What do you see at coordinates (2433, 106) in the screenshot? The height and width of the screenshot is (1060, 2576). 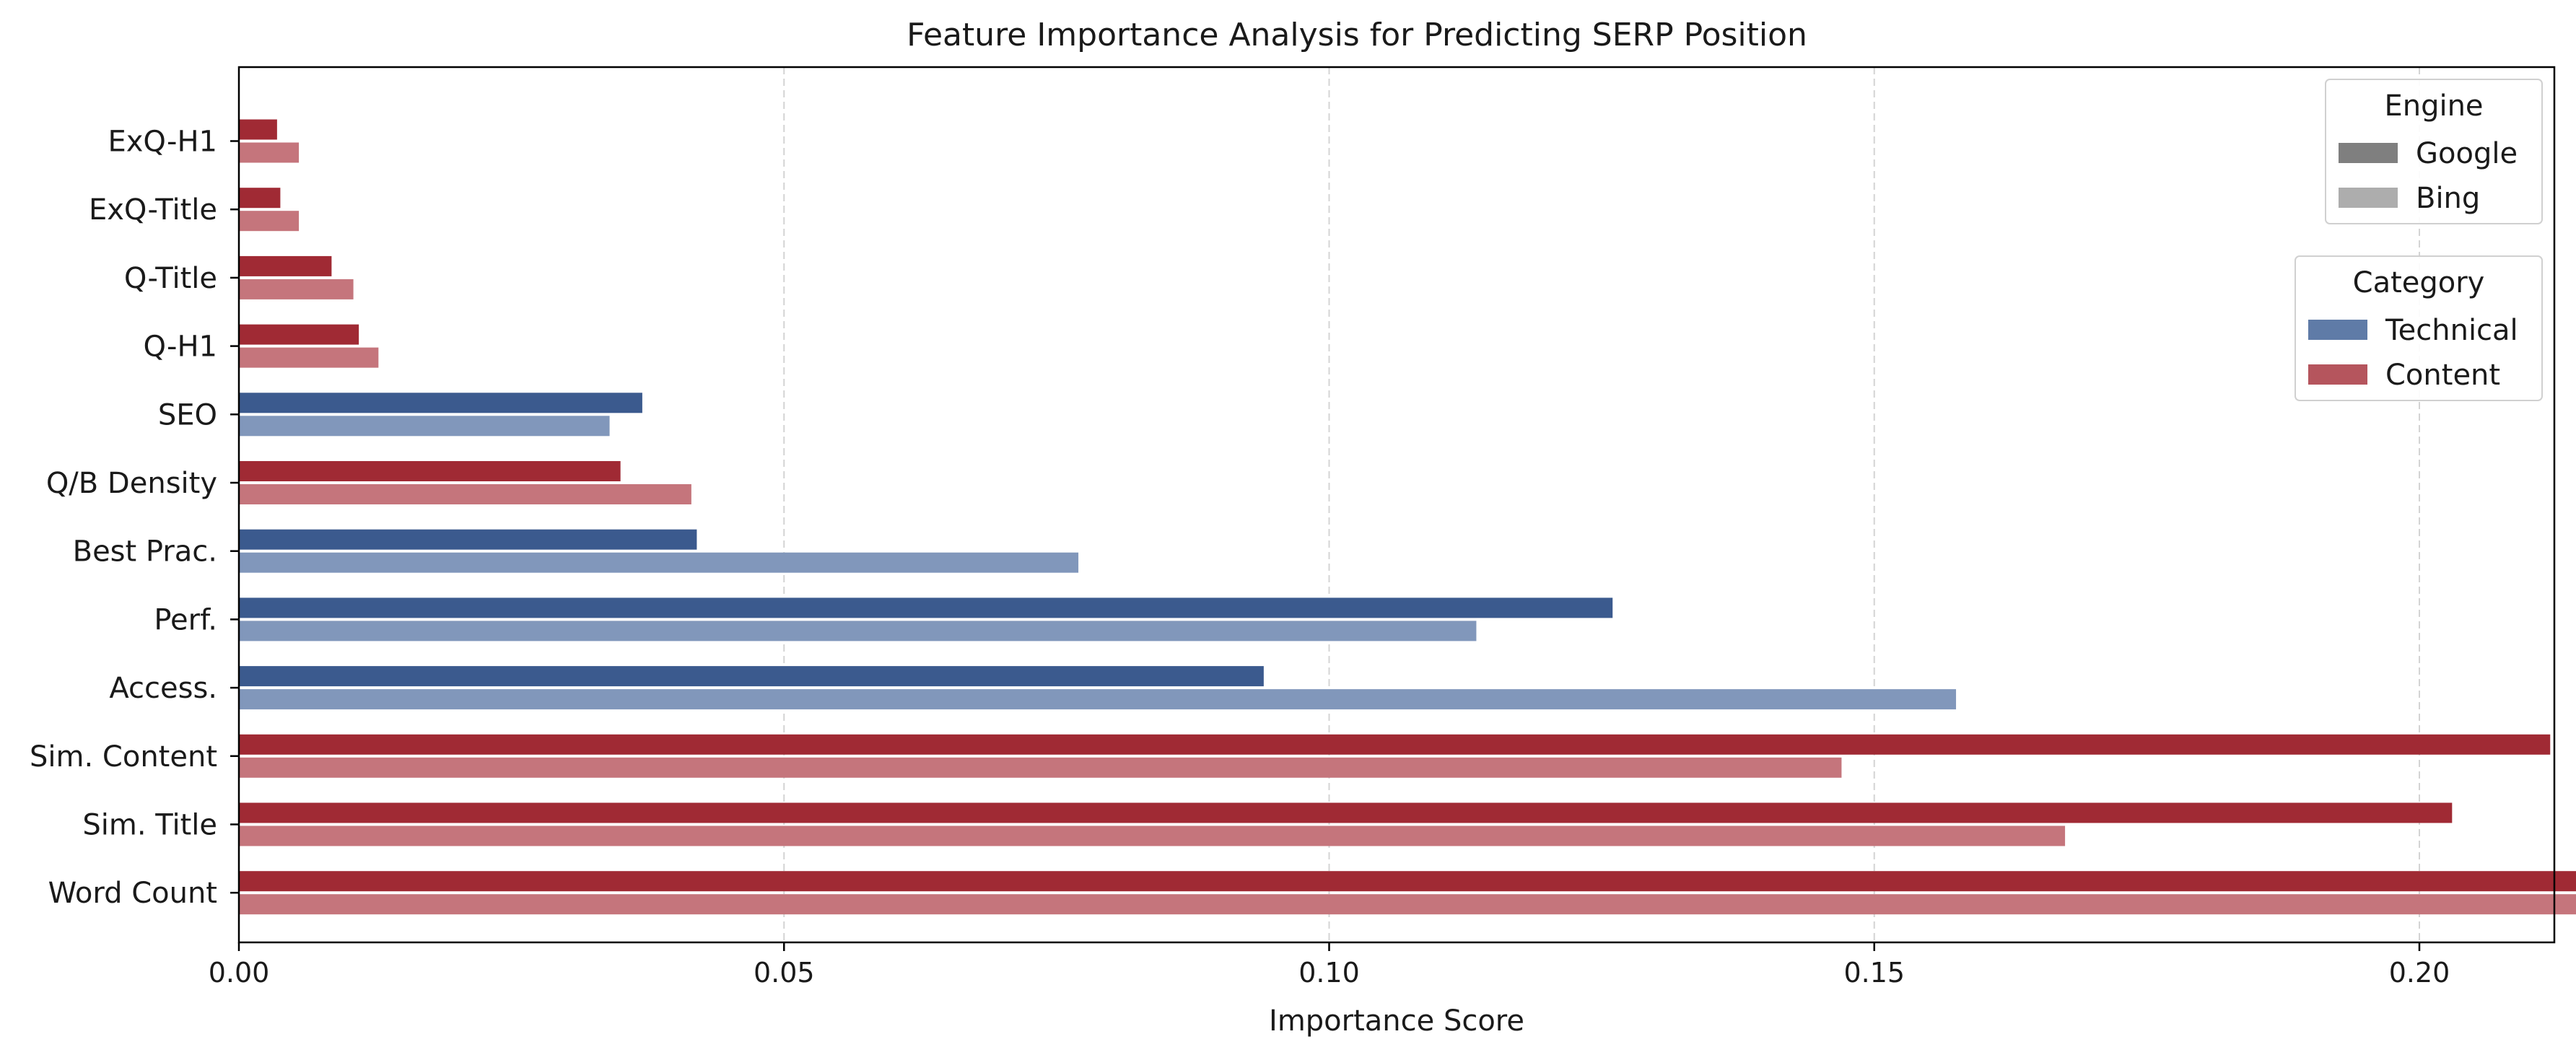 I see `legend-title: Engine` at bounding box center [2433, 106].